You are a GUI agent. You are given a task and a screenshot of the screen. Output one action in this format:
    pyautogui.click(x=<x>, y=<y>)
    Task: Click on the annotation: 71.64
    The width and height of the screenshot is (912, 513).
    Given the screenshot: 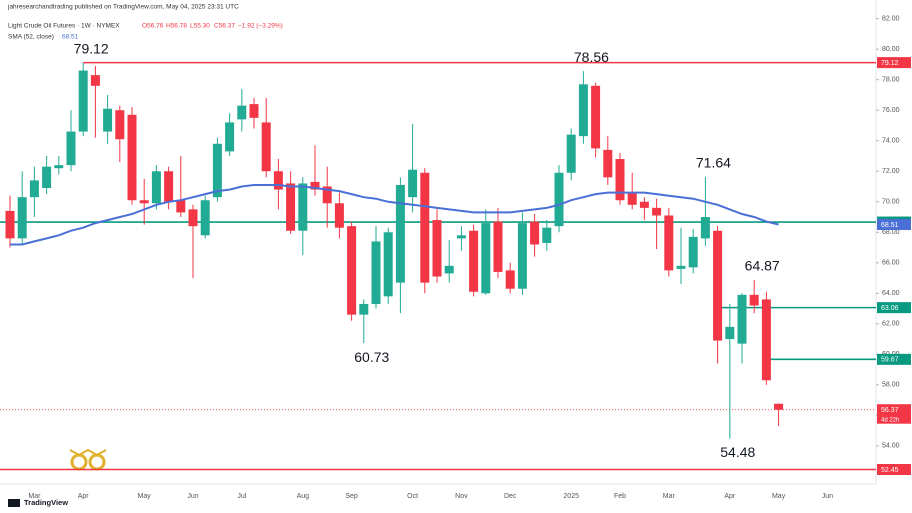 What is the action you would take?
    pyautogui.click(x=713, y=162)
    